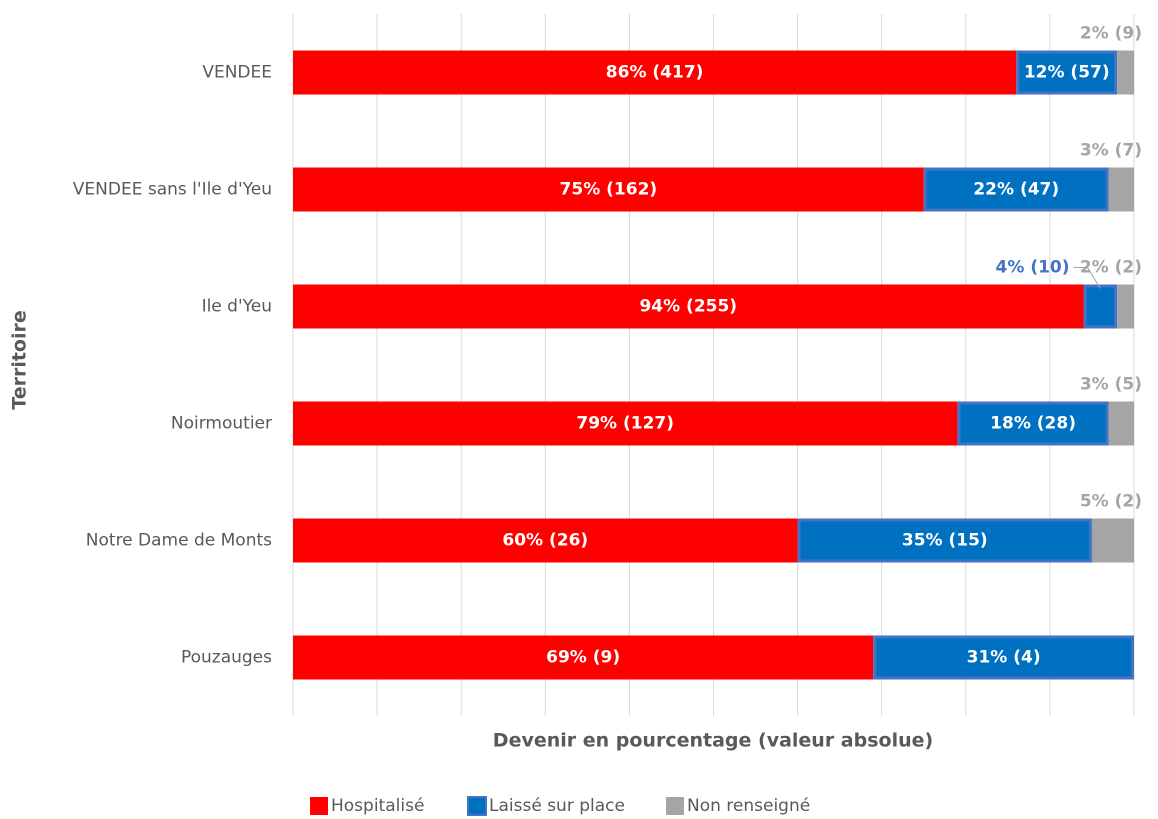 This screenshot has height=819, width=1158. Describe the element at coordinates (1111, 151) in the screenshot. I see `data-label: 3% (7)` at that location.